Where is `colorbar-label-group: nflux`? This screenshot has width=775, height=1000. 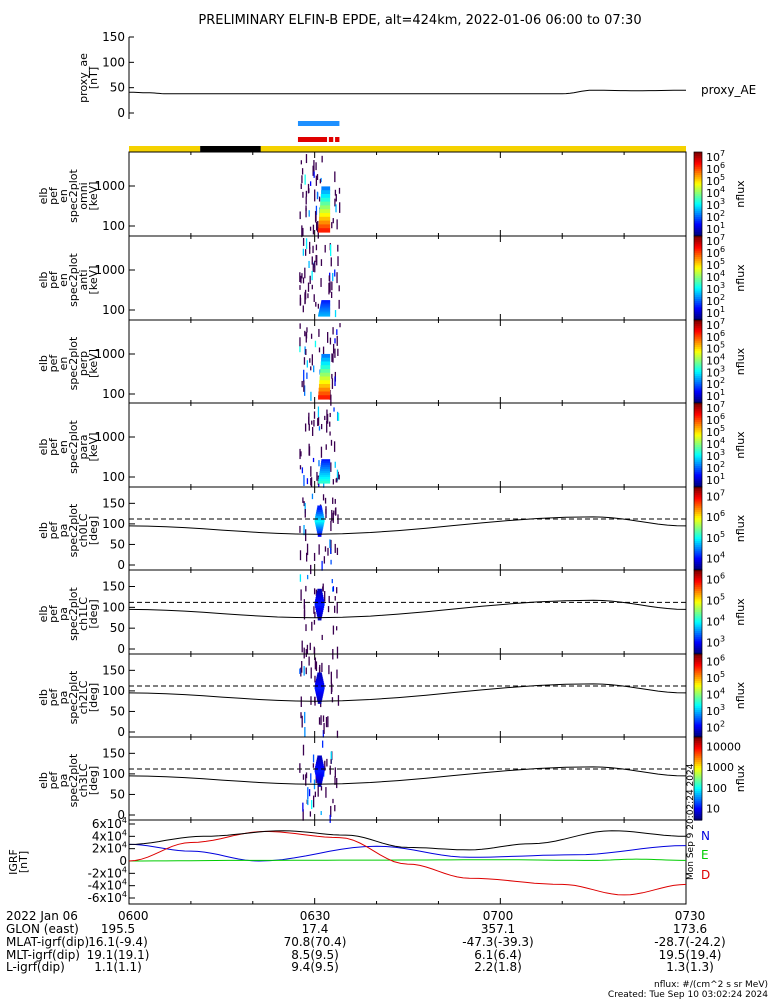
colorbar-label-group: nflux is located at coordinates (740, 528).